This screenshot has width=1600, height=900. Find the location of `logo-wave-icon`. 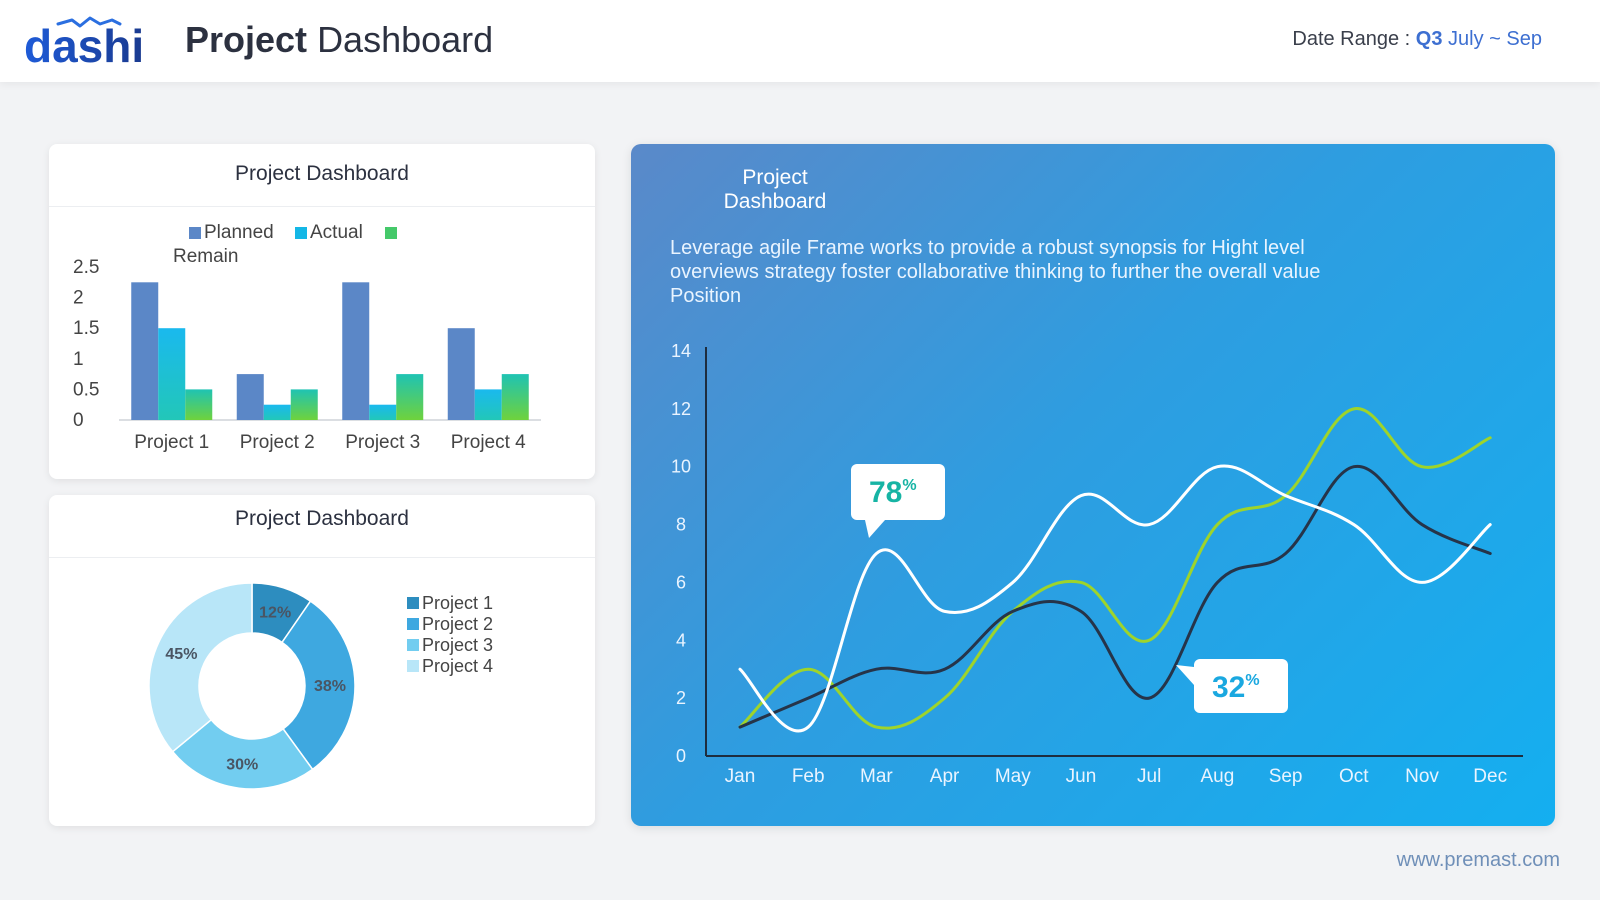

logo-wave-icon is located at coordinates (89, 22).